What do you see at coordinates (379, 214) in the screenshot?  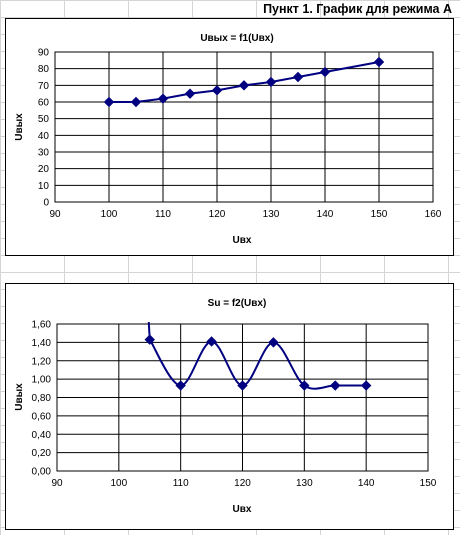 I see `chart-1-x-tick-label: 150` at bounding box center [379, 214].